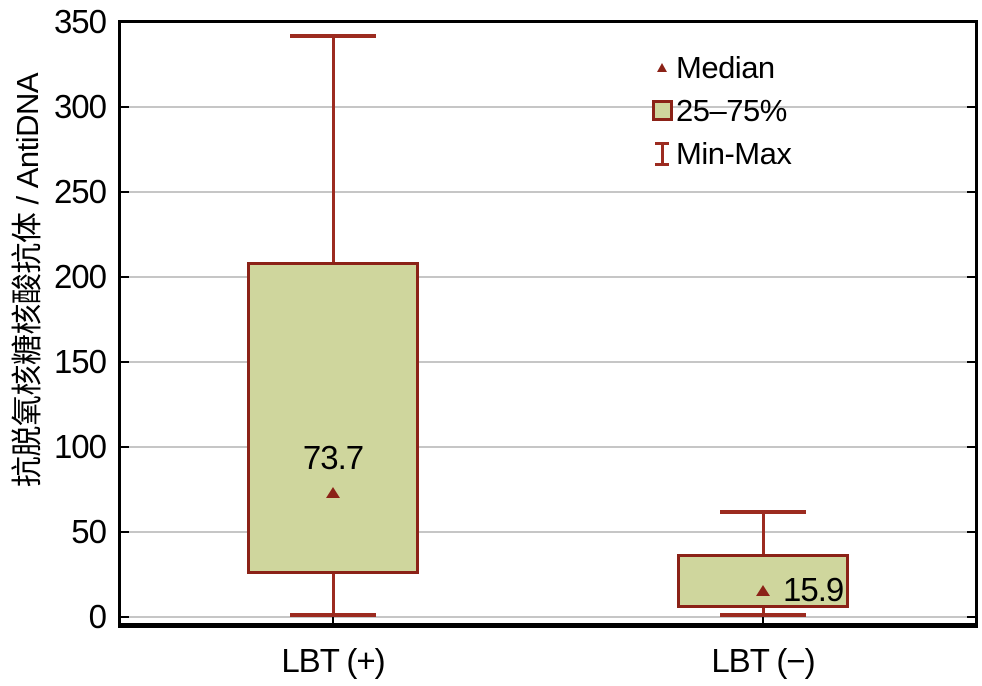 This screenshot has width=982, height=686. I want to click on plot-border-top, so click(548, 21).